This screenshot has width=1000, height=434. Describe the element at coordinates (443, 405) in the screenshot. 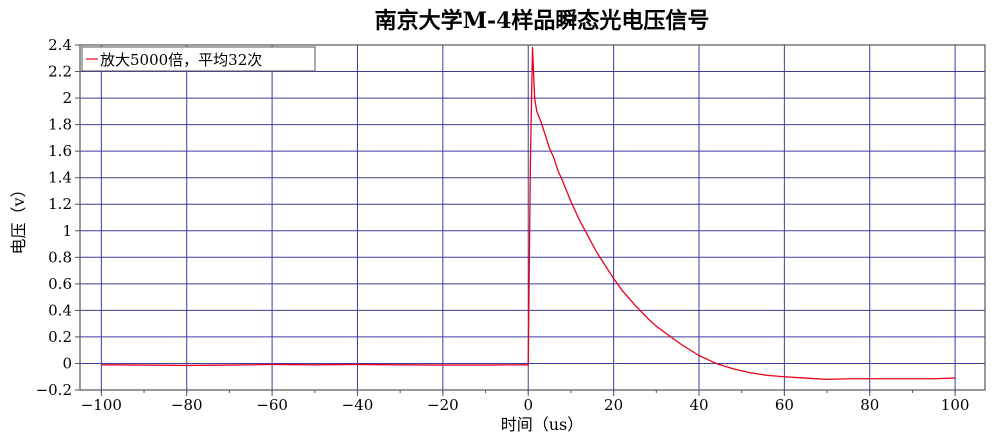

I see `x-tick-label: −20` at that location.